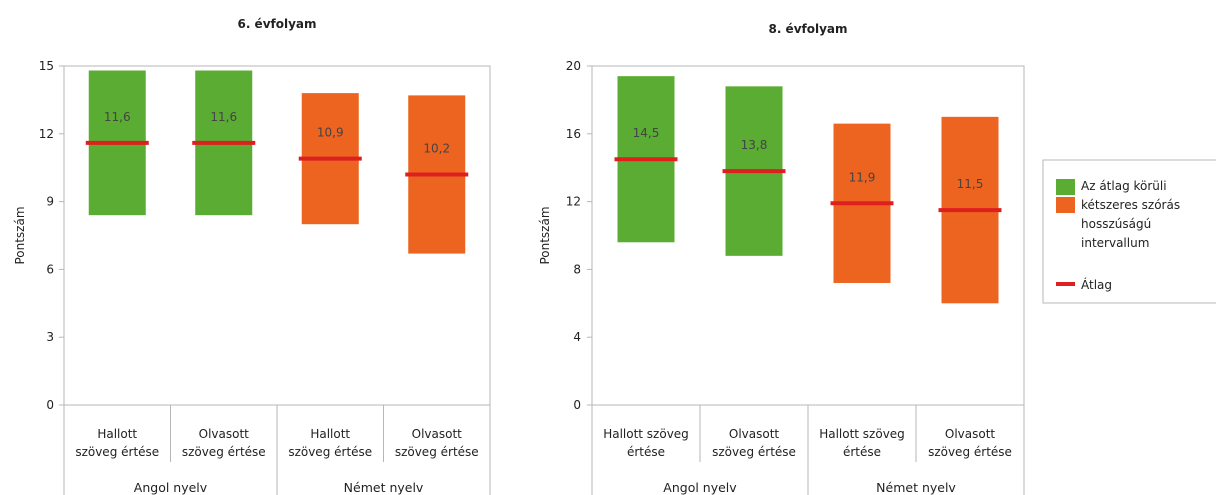  Describe the element at coordinates (50, 269) in the screenshot. I see `y-tick-label: 6` at that location.